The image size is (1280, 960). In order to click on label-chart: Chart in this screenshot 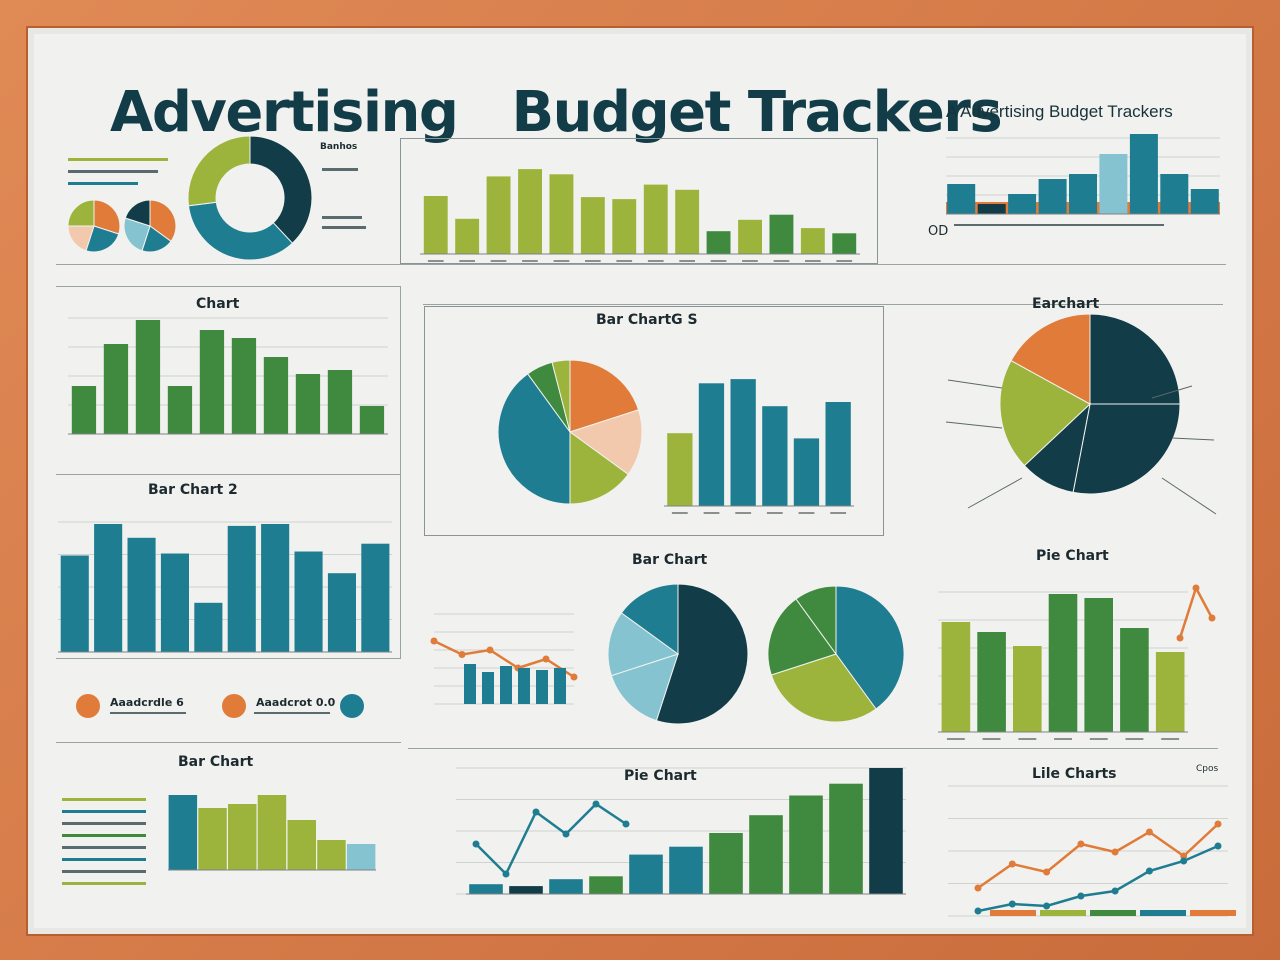, I will do `click(218, 304)`.